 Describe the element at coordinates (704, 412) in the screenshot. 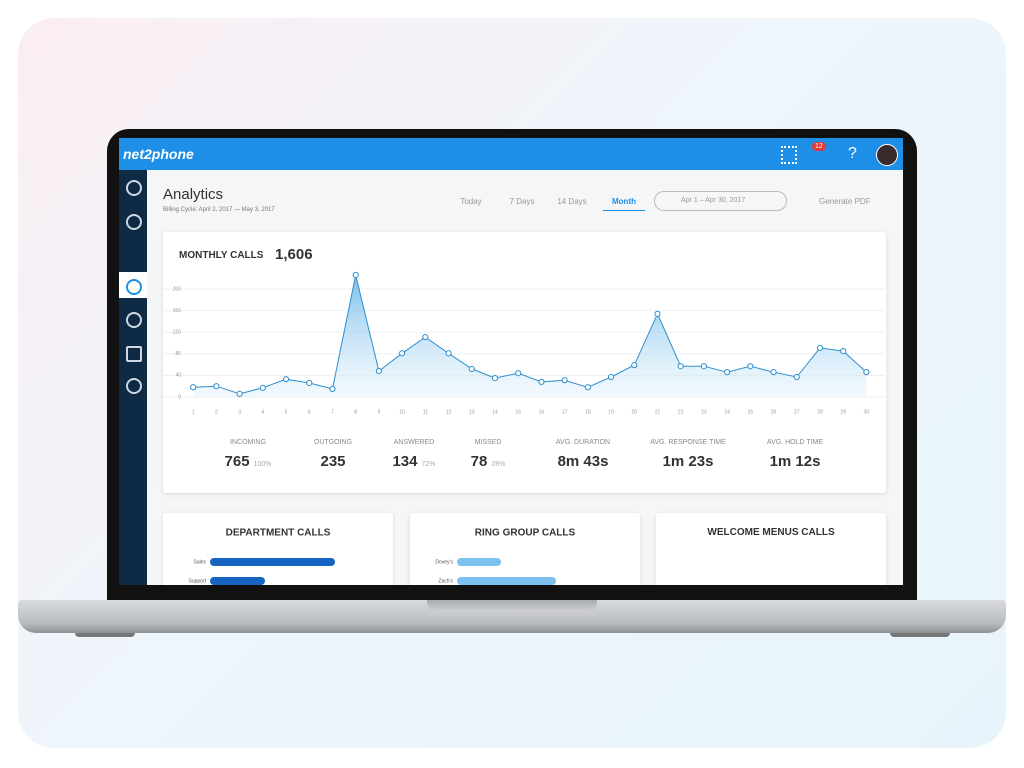

I see `x-tick-label: 23` at that location.